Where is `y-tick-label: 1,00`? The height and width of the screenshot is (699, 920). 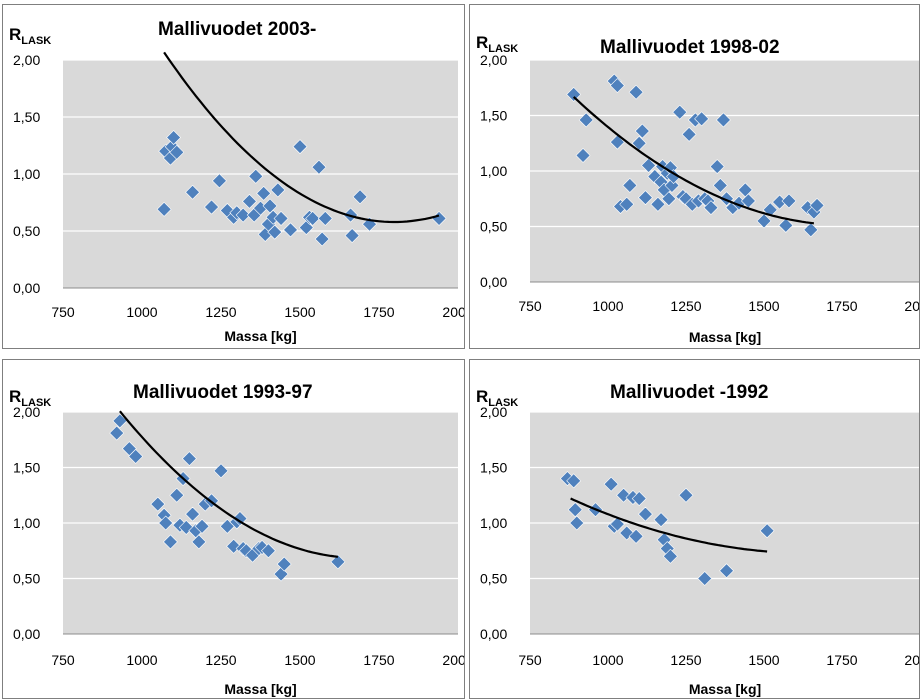 y-tick-label: 1,00 is located at coordinates (493, 171).